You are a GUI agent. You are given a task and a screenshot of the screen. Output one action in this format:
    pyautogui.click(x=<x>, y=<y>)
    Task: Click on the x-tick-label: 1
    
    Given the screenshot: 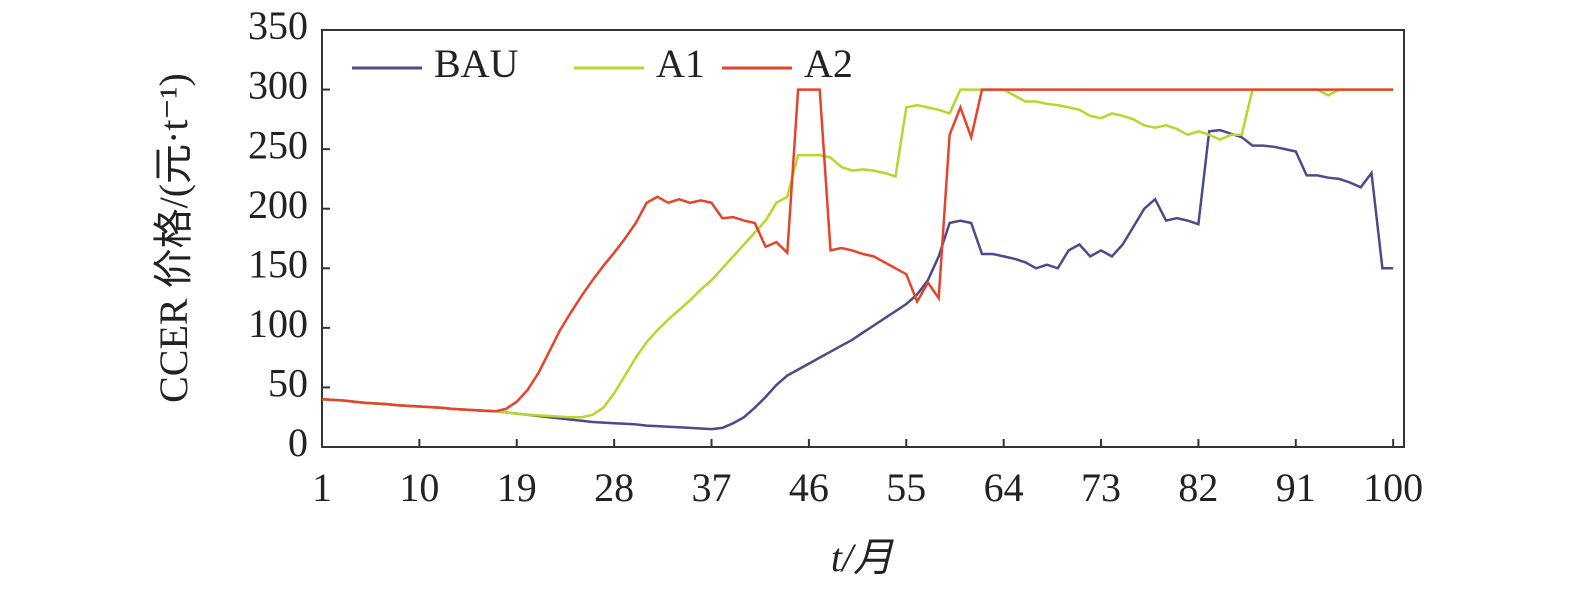 What is the action you would take?
    pyautogui.click(x=322, y=487)
    